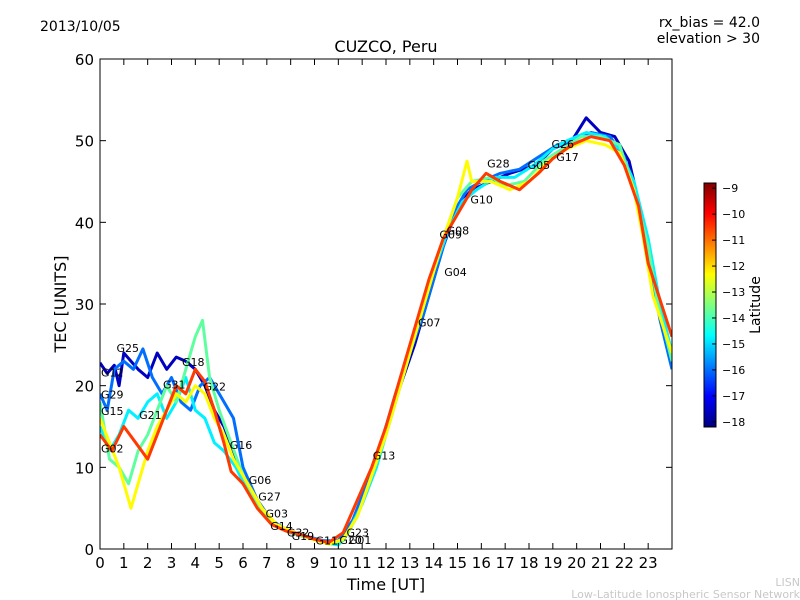 The width and height of the screenshot is (800, 600). I want to click on rx-bias-label: rx_bias = 42.0, so click(709, 23).